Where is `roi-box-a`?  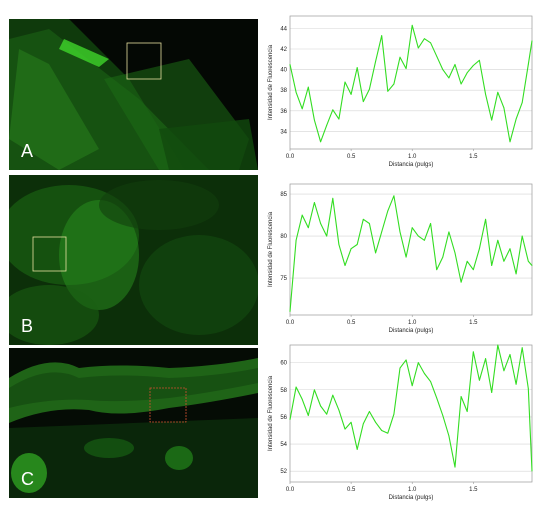
roi-box-a is located at coordinates (144, 61).